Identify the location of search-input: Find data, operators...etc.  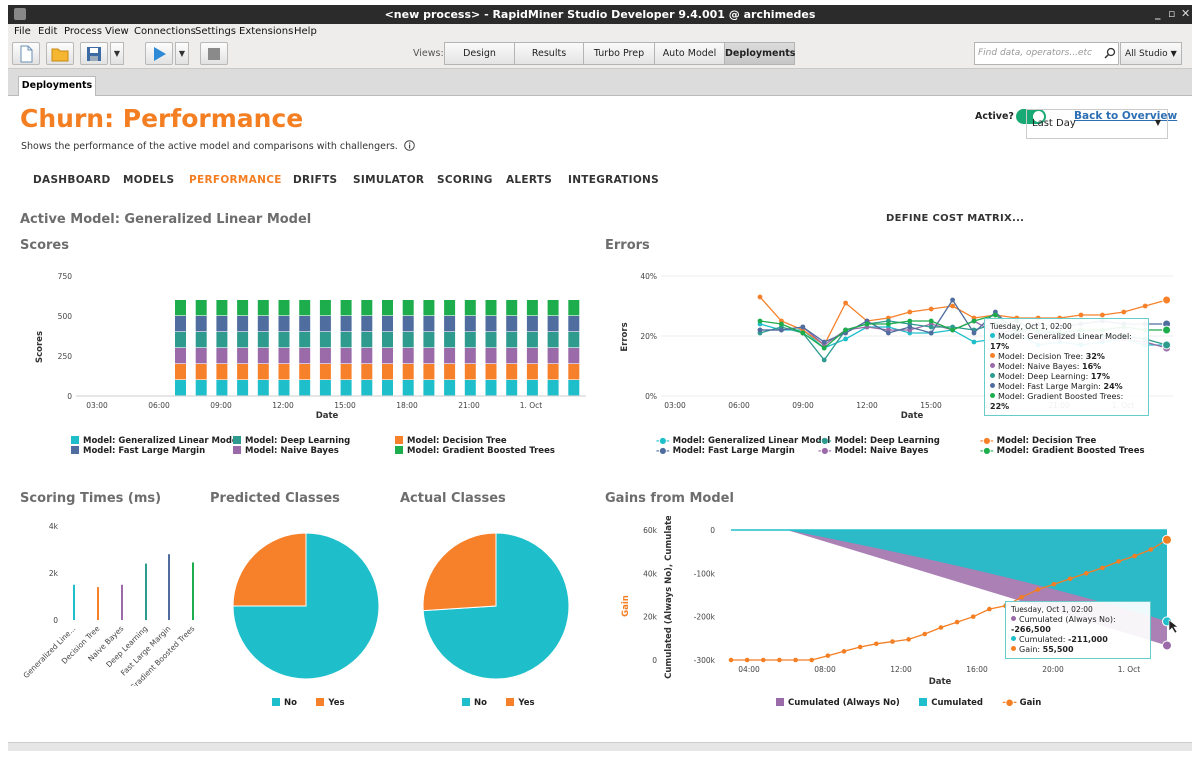
(1046, 53).